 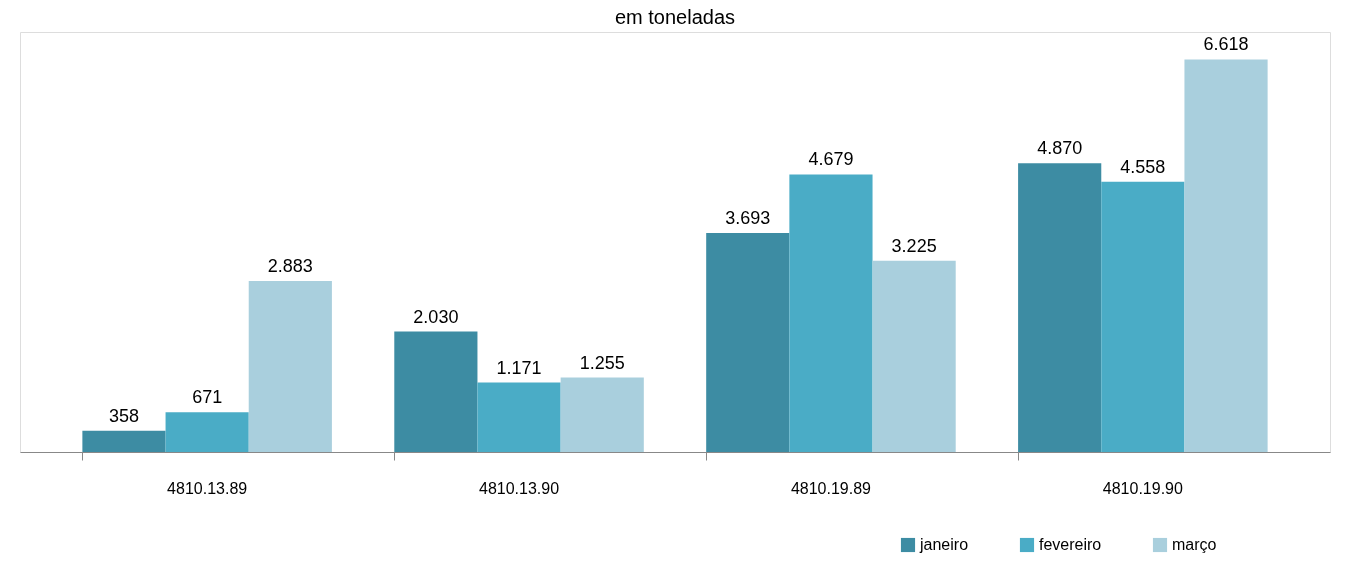 What do you see at coordinates (290, 266) in the screenshot?
I see `data-label: 2.883` at bounding box center [290, 266].